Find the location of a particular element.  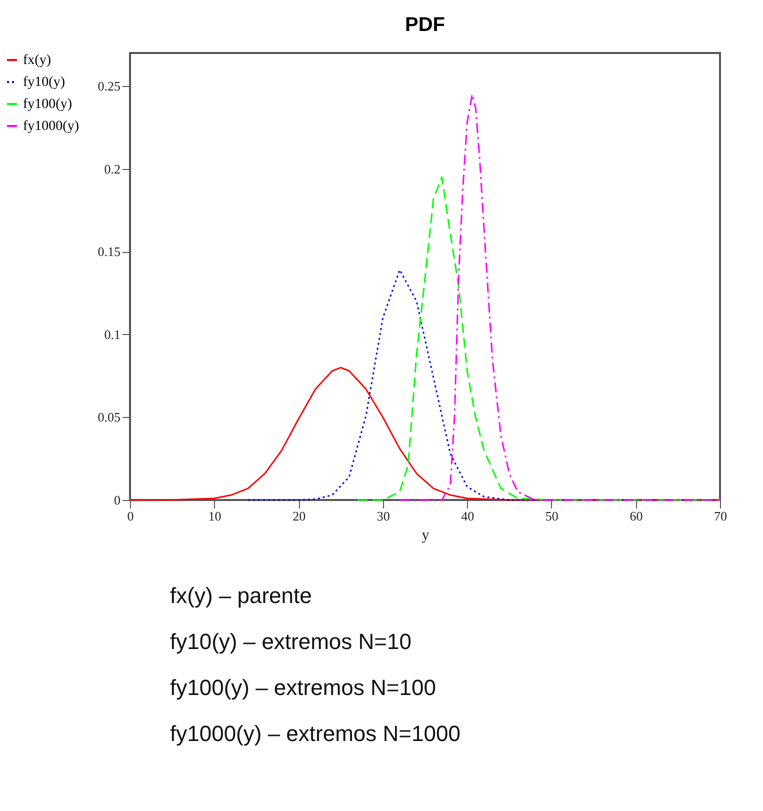

text: fy10(y) – extremos N=10 is located at coordinates (291, 642).